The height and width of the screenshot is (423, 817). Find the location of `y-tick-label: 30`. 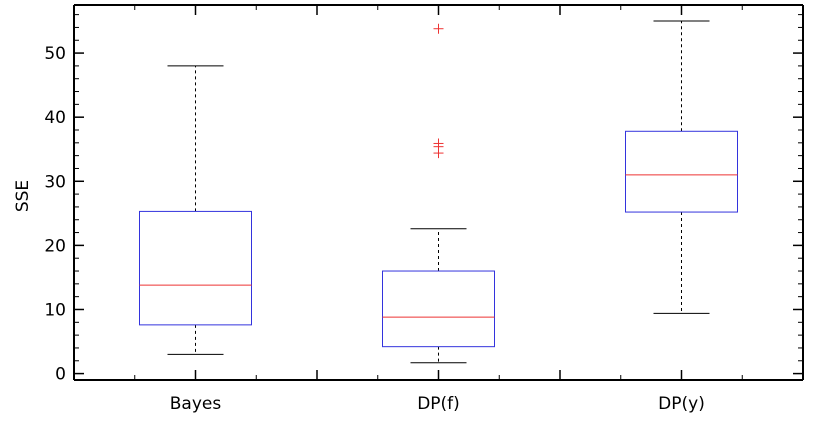

y-tick-label: 30 is located at coordinates (55, 182).